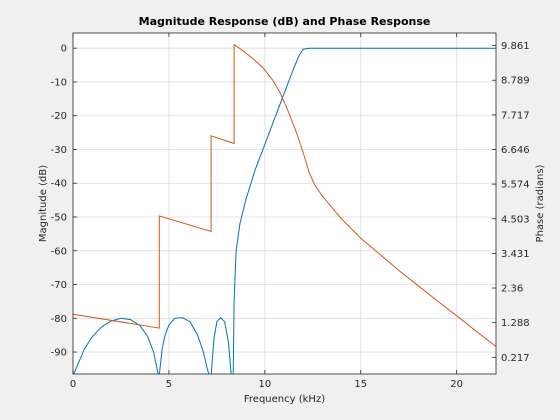 This screenshot has height=420, width=560. Describe the element at coordinates (59, 319) in the screenshot. I see `y-left-tick-label: -80` at that location.